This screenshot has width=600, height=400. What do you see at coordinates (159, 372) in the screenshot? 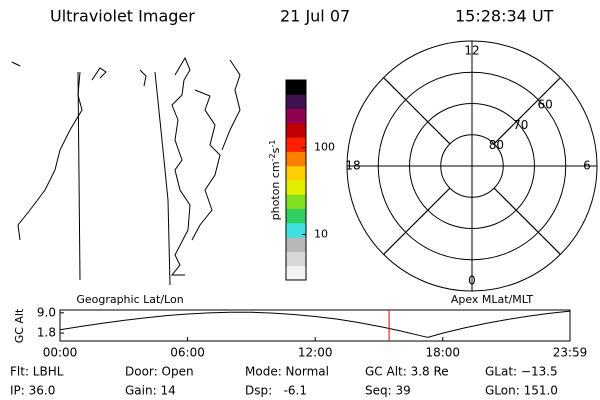
I see `status-field: Door: Open` at bounding box center [159, 372].